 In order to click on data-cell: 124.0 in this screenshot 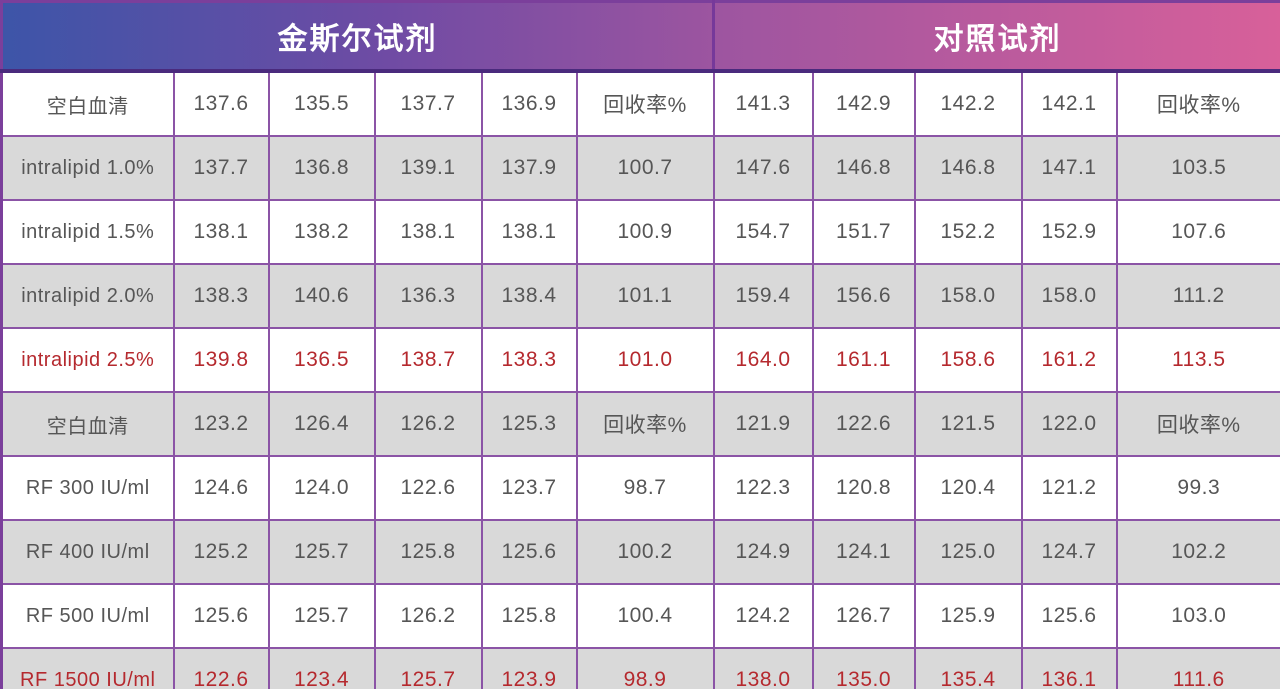, I will do `click(321, 488)`.